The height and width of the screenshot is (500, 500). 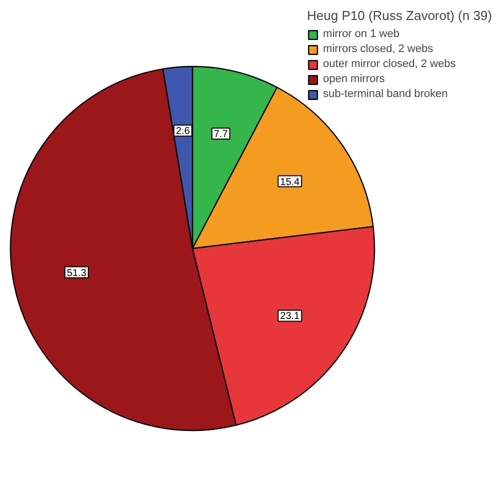 I want to click on legend-label: mirrors closed, 2 webs, so click(x=378, y=49).